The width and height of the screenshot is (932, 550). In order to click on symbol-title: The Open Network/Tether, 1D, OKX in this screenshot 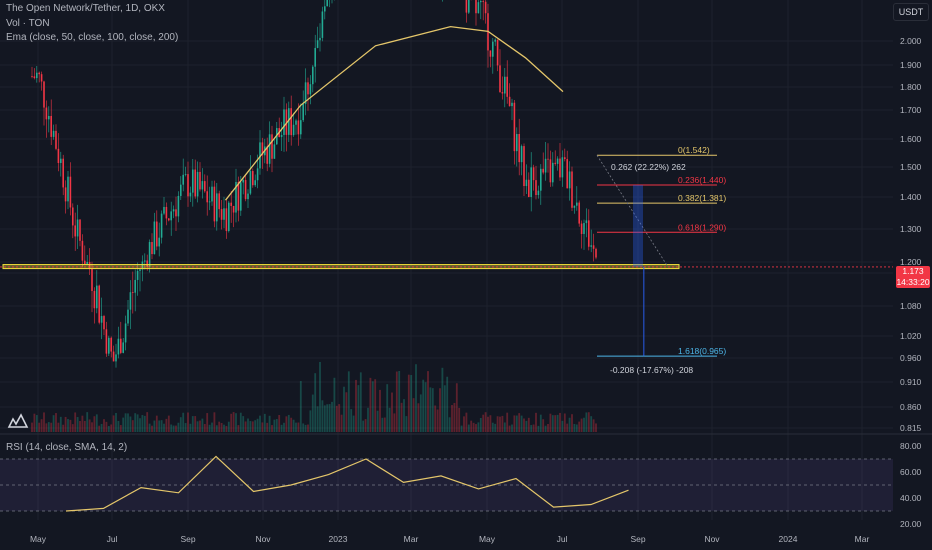, I will do `click(85, 8)`.